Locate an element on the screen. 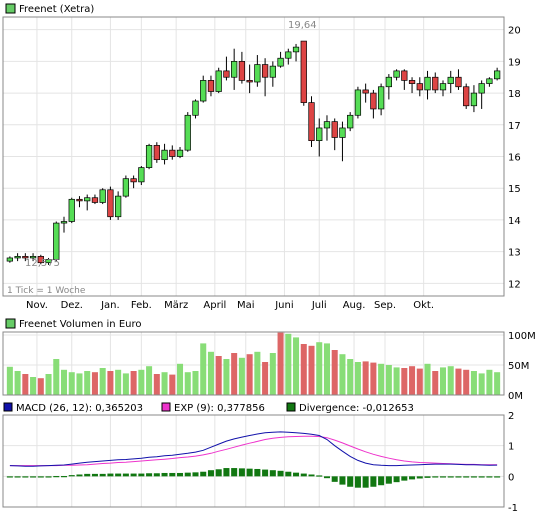 The image size is (545, 515). macd-lines is located at coordinates (253, 449).